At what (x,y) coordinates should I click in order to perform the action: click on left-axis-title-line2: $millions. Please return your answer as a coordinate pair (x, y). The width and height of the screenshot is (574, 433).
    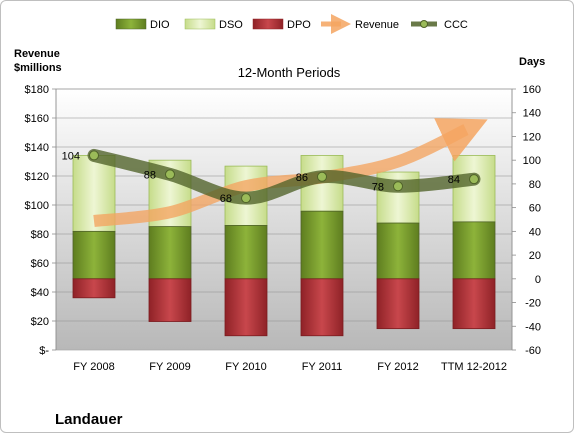
    Looking at the image, I should click on (38, 68).